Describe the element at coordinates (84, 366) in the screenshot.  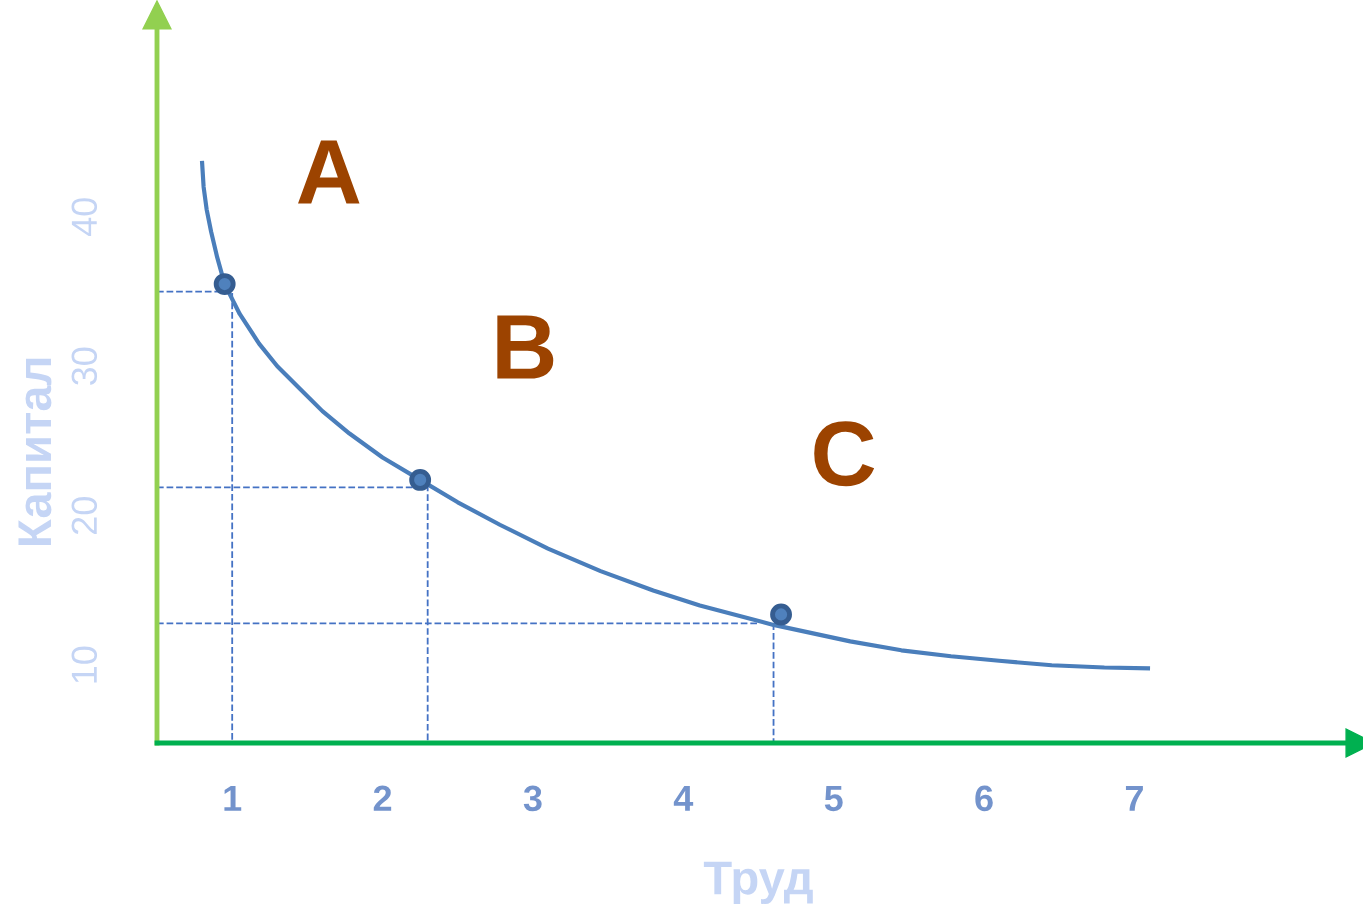
I see `y-tick-label: 30` at that location.